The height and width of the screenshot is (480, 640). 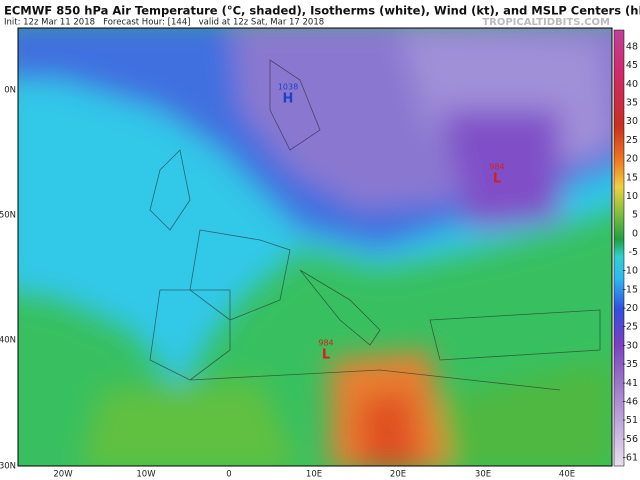 I want to click on colorbar-label: -41, so click(x=630, y=383).